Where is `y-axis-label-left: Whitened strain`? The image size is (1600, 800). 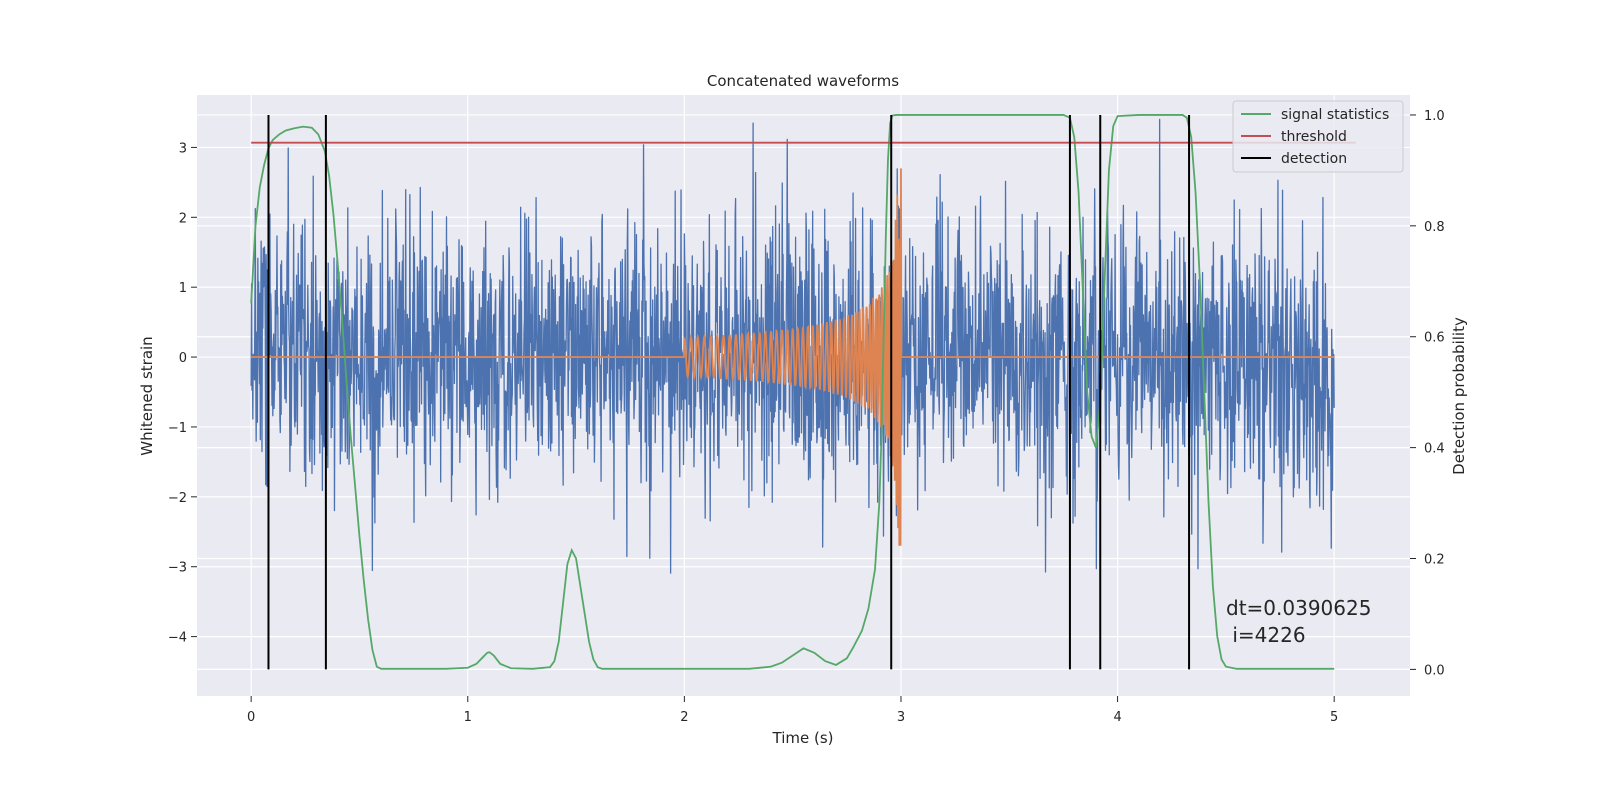
y-axis-label-left: Whitened strain is located at coordinates (147, 395).